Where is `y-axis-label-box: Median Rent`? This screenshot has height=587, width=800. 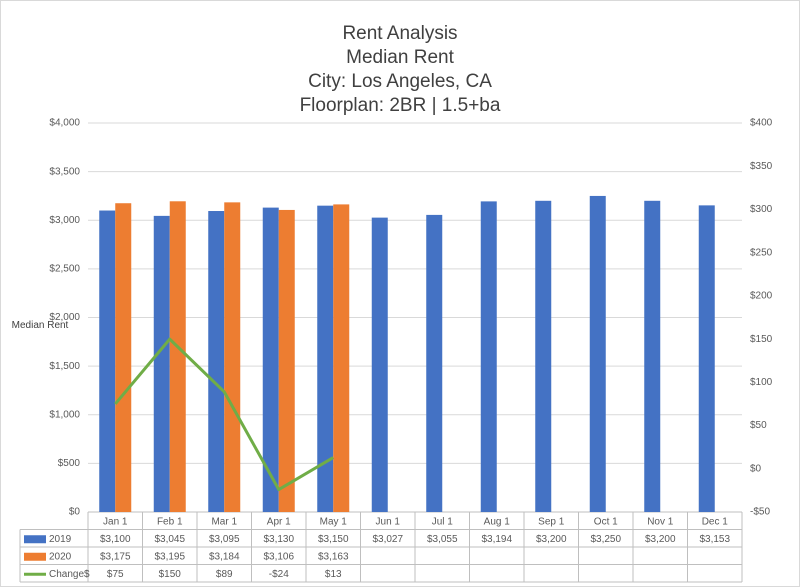 y-axis-label-box: Median Rent is located at coordinates (40, 325).